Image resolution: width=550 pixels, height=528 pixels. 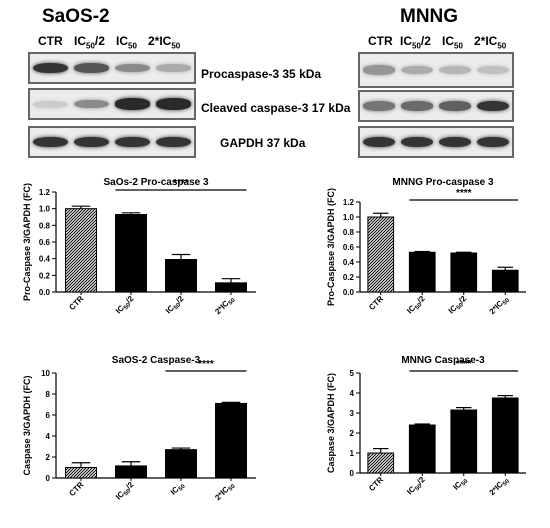 I want to click on mnng-panel-title: MNNG, so click(x=429, y=16).